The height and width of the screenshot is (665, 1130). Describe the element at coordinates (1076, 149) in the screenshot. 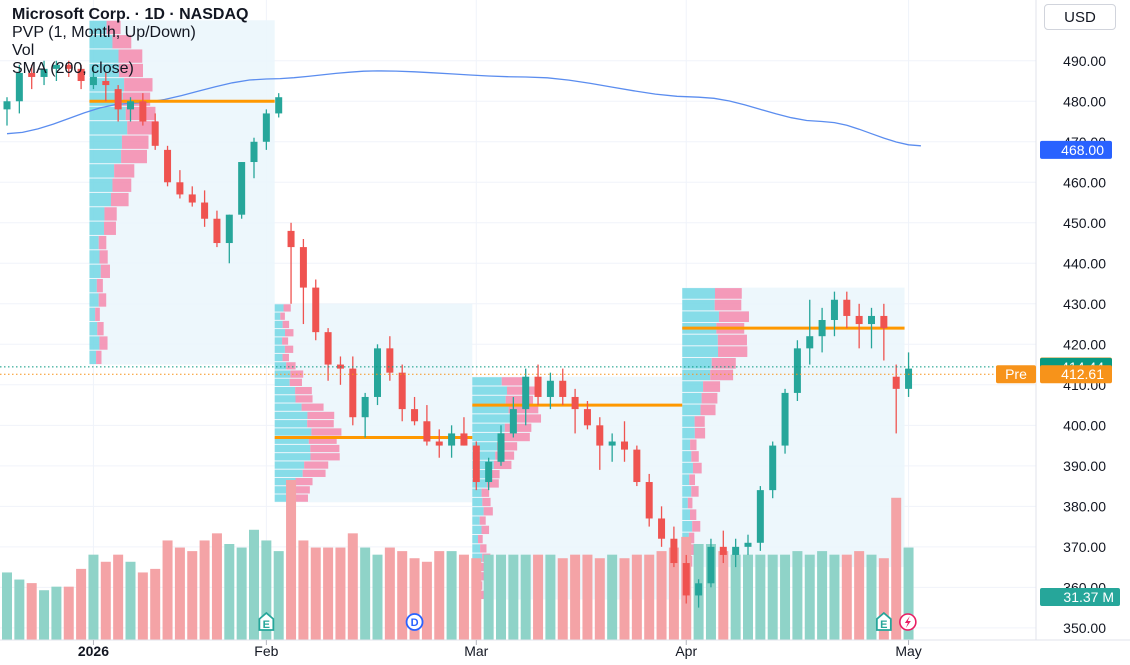

I see `price-tag-bg` at that location.